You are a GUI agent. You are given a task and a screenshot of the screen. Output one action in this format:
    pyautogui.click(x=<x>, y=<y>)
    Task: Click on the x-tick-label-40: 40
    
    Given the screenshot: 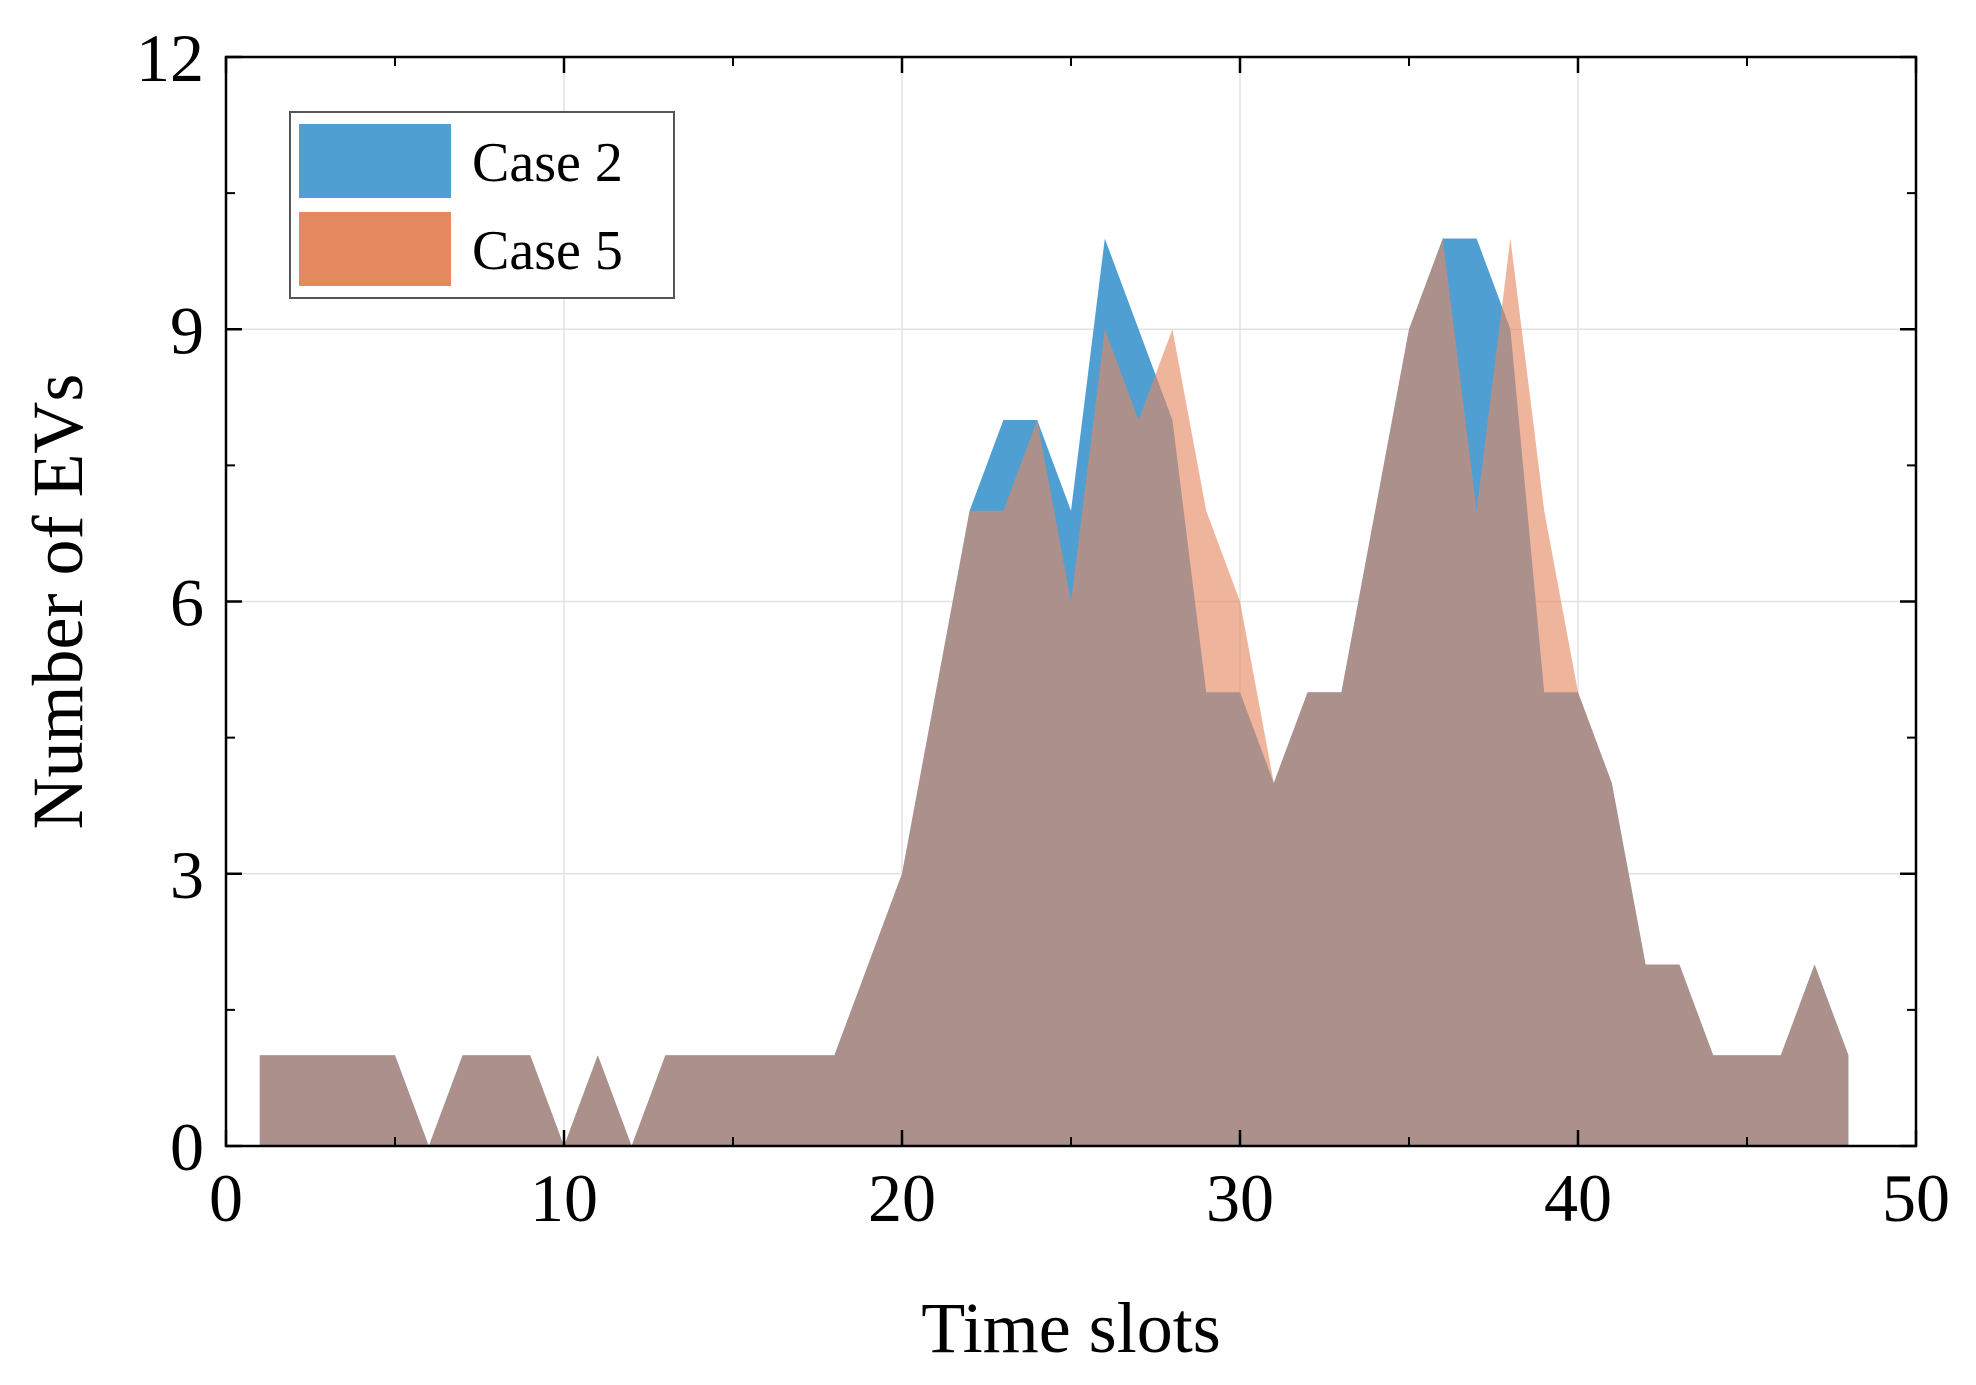 What is the action you would take?
    pyautogui.click(x=1578, y=1198)
    